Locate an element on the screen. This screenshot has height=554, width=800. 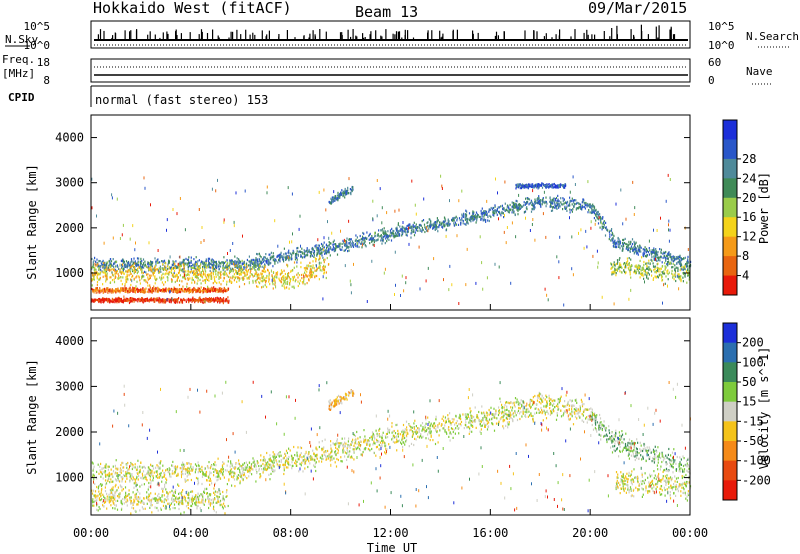
freq-label: Freq. is located at coordinates (18, 59).